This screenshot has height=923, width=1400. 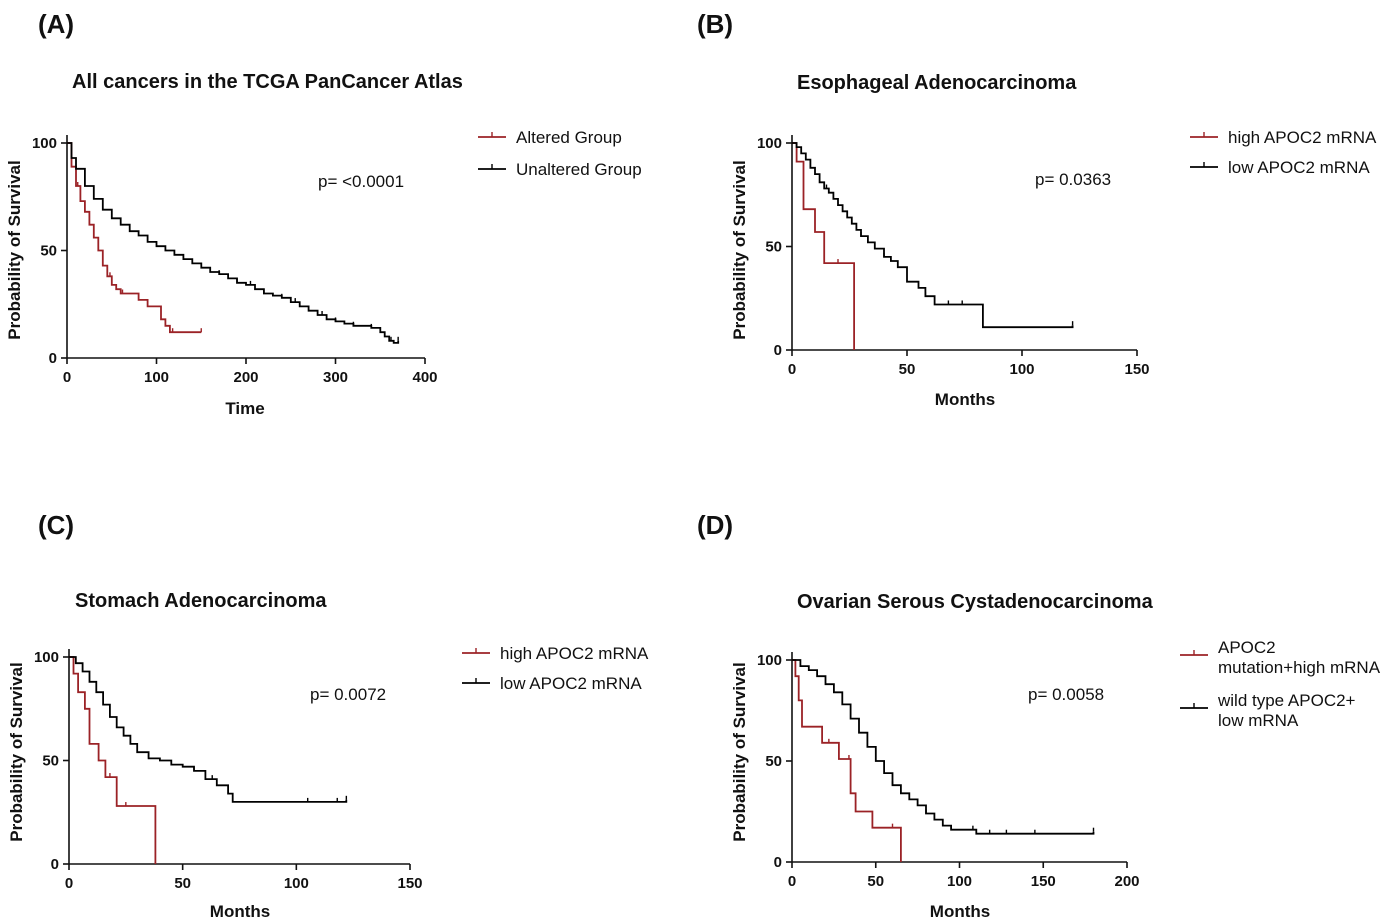 What do you see at coordinates (1299, 667) in the screenshot?
I see `legend-label-line: mutation+high mRNA` at bounding box center [1299, 667].